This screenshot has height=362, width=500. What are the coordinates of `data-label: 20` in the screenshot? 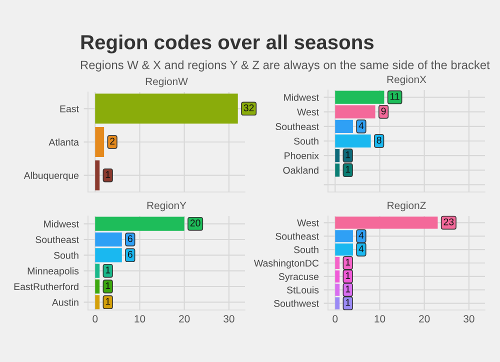 It's located at (195, 223).